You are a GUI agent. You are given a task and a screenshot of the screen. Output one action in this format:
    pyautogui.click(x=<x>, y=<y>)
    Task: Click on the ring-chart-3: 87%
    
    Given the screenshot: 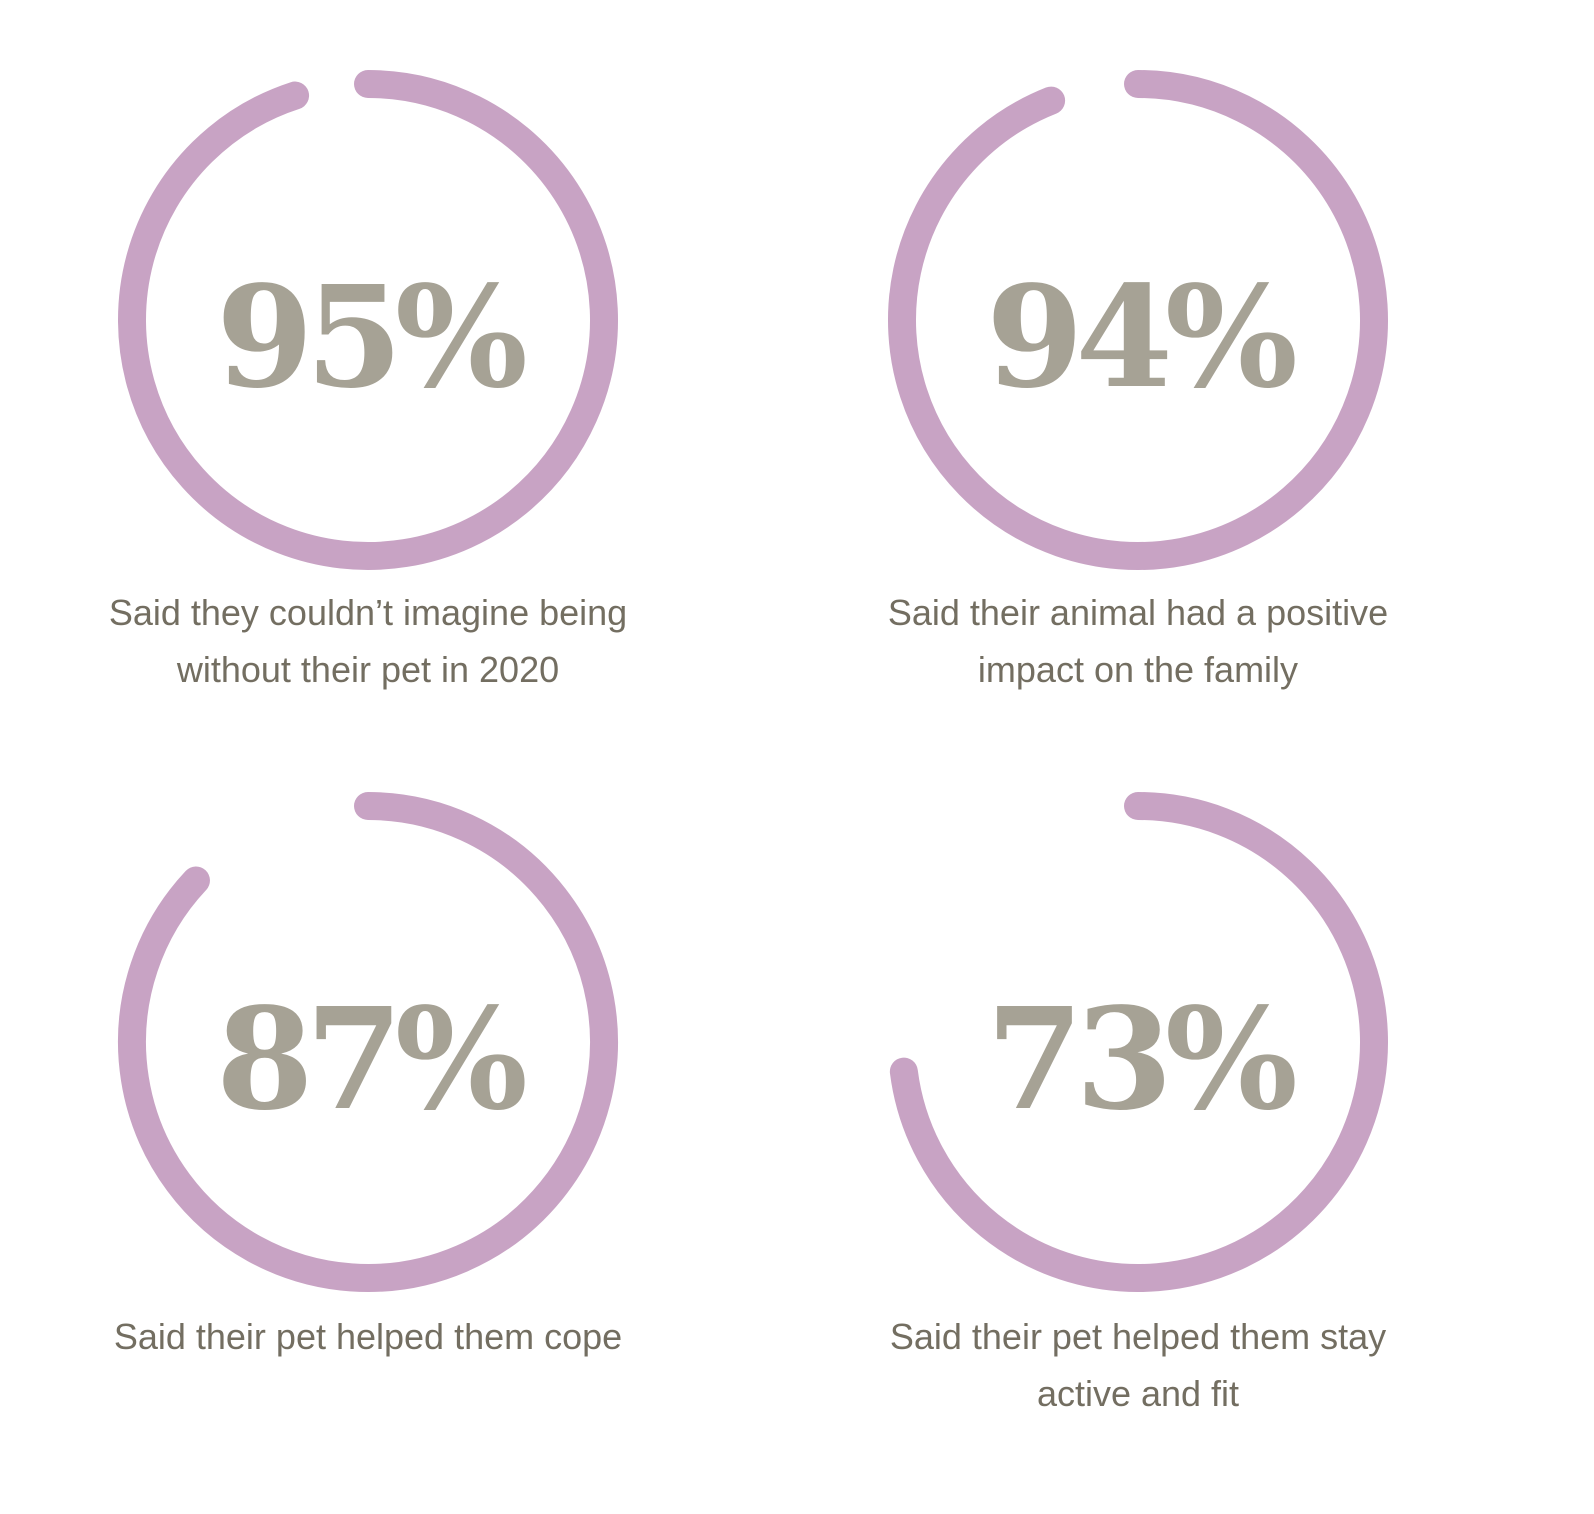 What is the action you would take?
    pyautogui.click(x=368, y=1042)
    